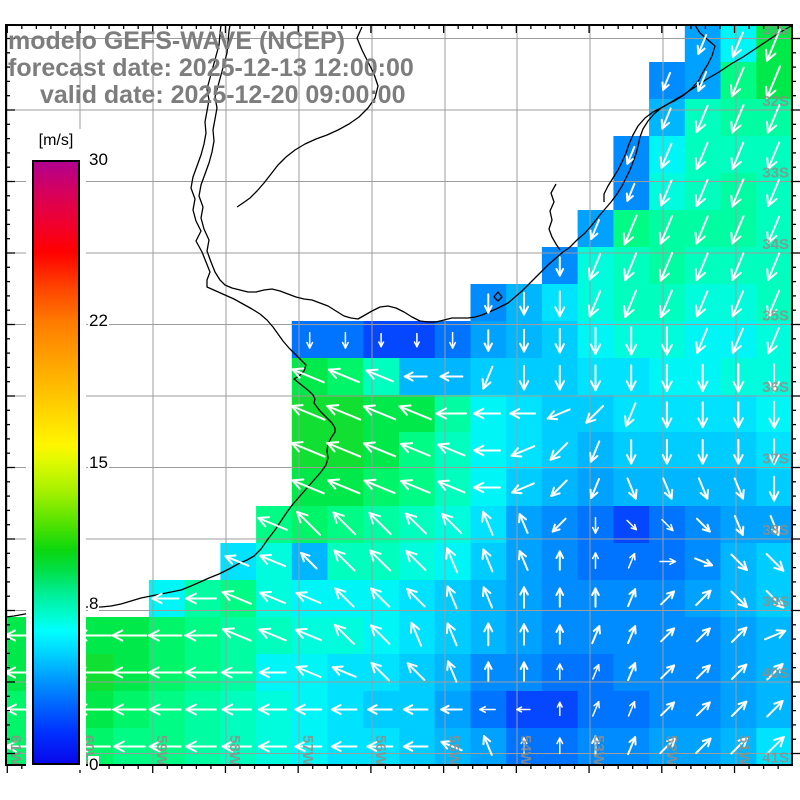 Image resolution: width=800 pixels, height=800 pixels. Describe the element at coordinates (498, 296) in the screenshot. I see `coastline-path` at that location.